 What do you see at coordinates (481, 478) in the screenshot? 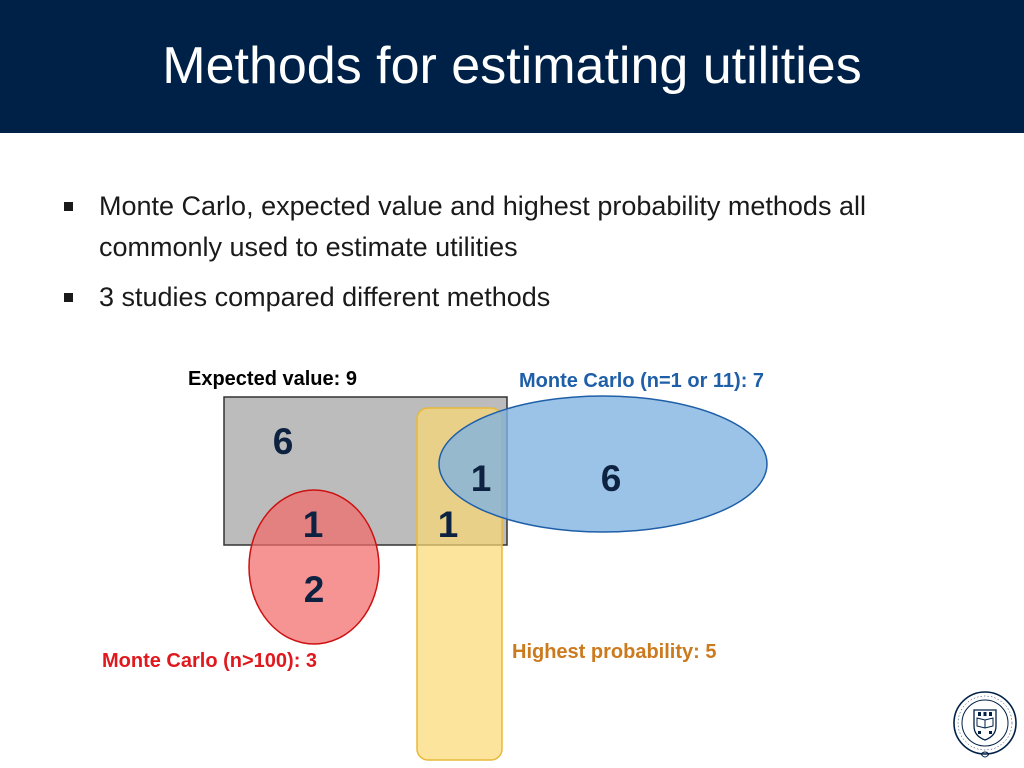
I see `count-expected-mc-small-highest: 1` at bounding box center [481, 478].